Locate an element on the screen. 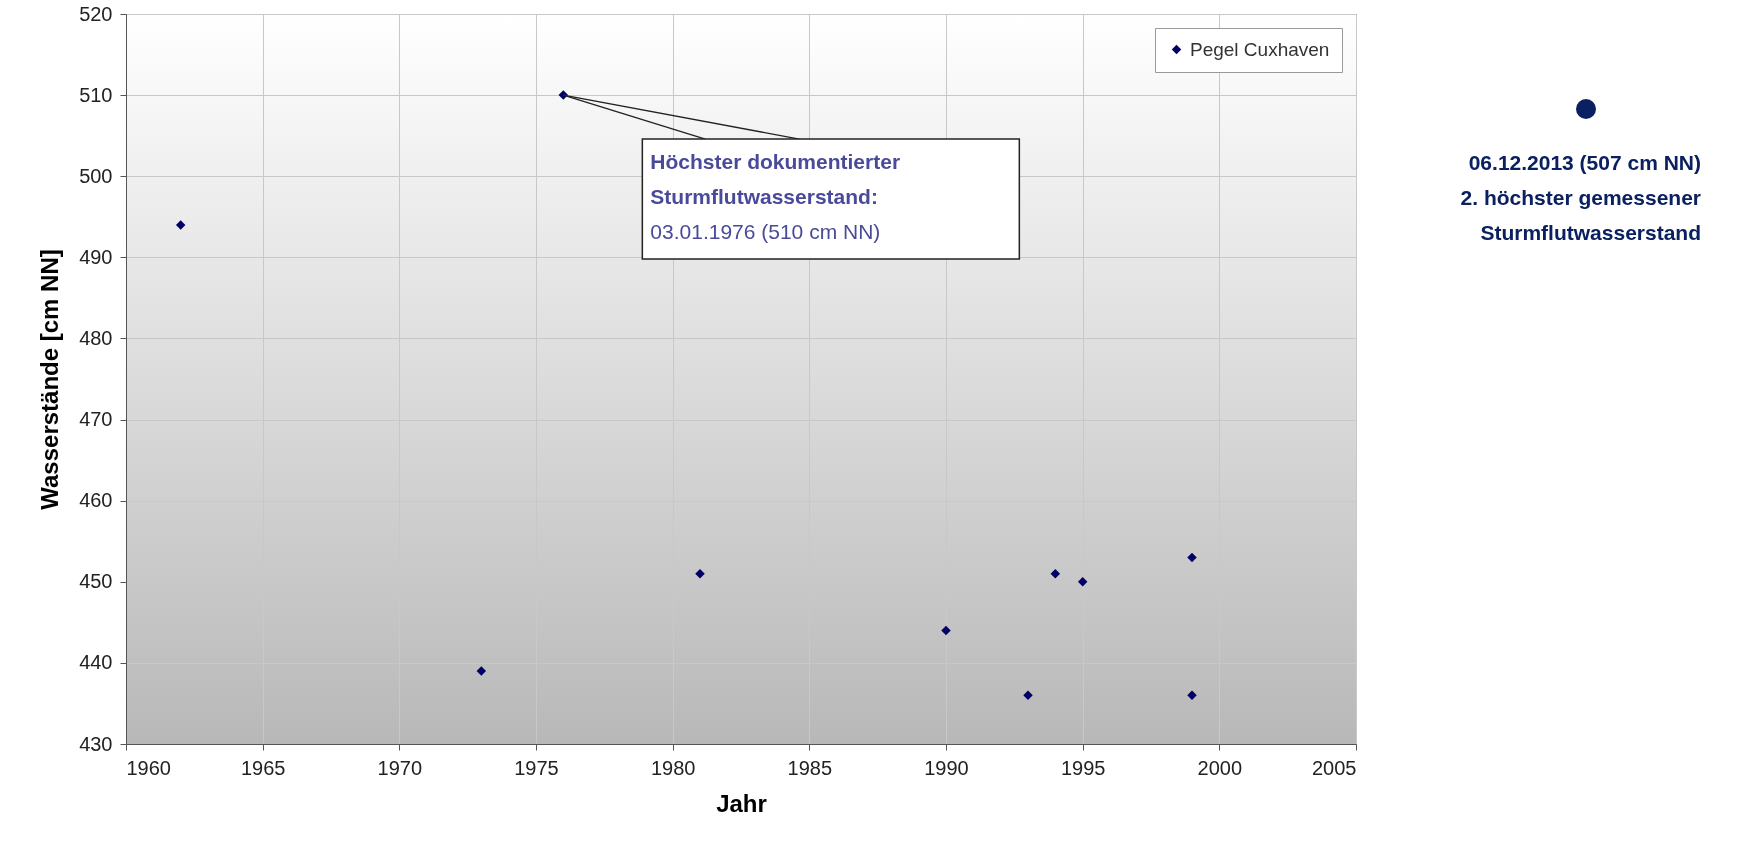  y-tick-label: 450 is located at coordinates (96, 581).